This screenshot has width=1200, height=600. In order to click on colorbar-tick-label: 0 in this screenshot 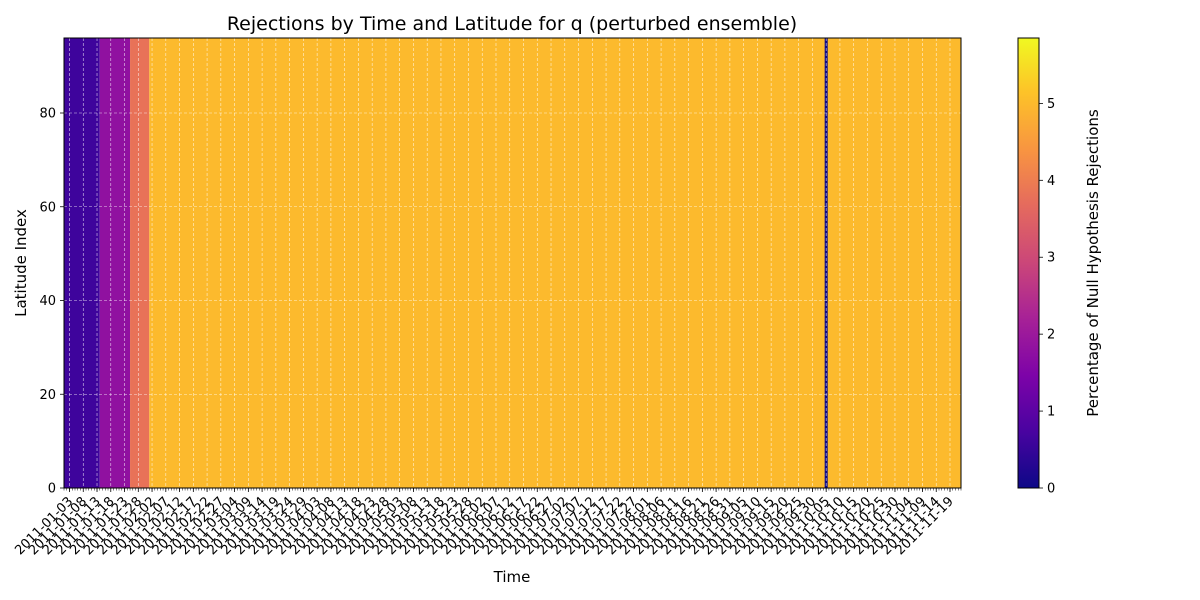, I will do `click(1051, 489)`.